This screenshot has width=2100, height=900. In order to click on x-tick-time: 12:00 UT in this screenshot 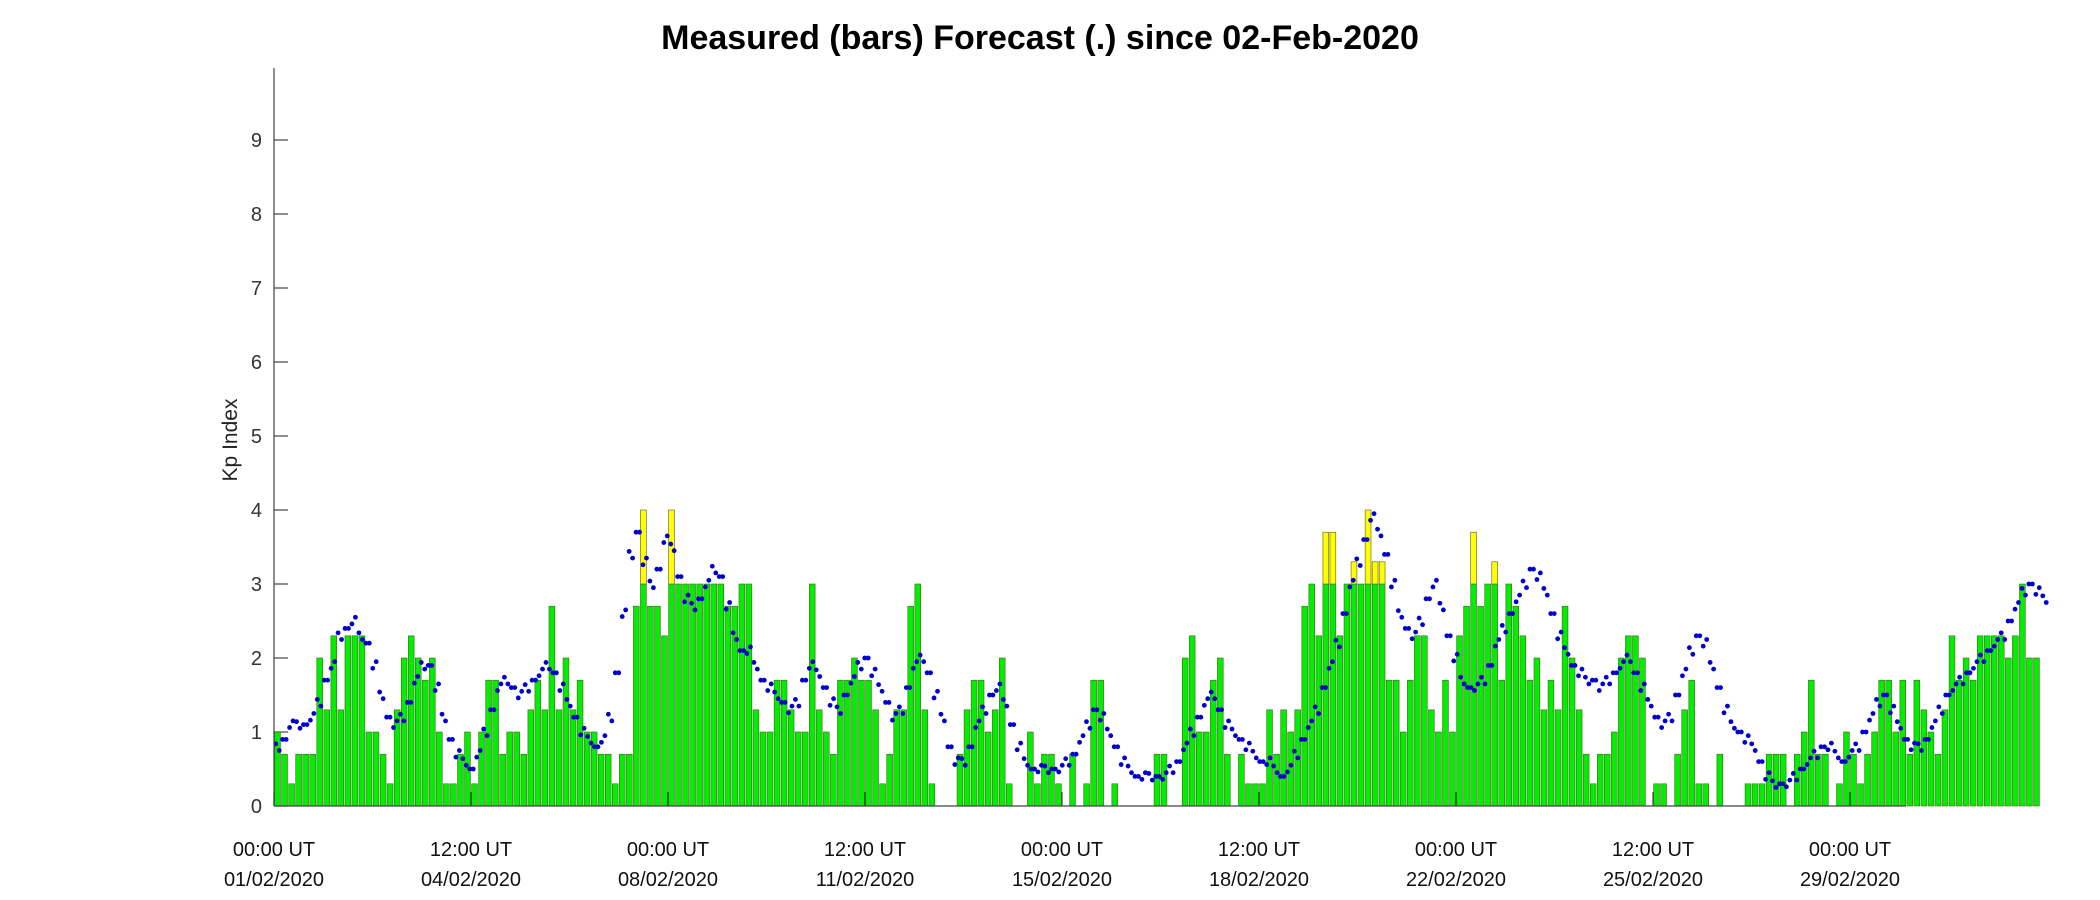, I will do `click(1259, 850)`.